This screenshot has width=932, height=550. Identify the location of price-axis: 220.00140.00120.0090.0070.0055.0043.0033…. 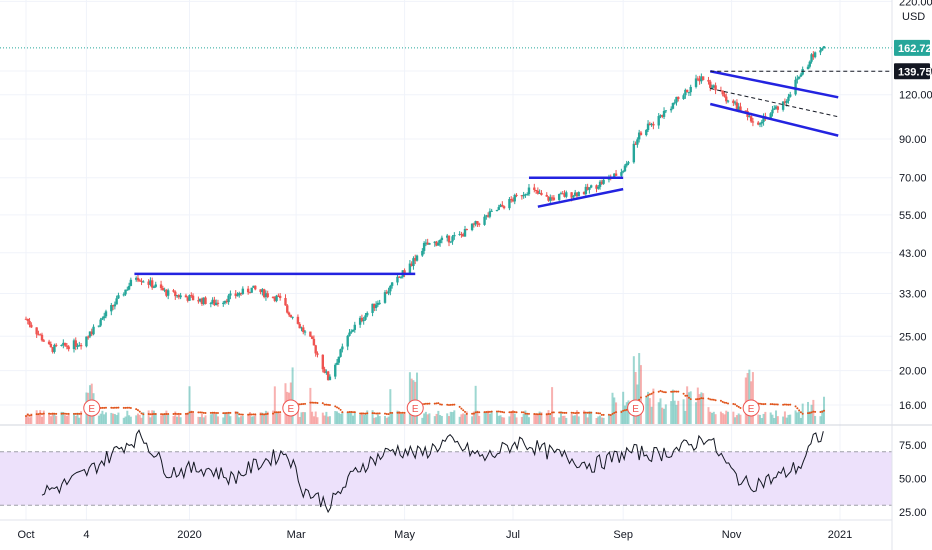
(911, 275).